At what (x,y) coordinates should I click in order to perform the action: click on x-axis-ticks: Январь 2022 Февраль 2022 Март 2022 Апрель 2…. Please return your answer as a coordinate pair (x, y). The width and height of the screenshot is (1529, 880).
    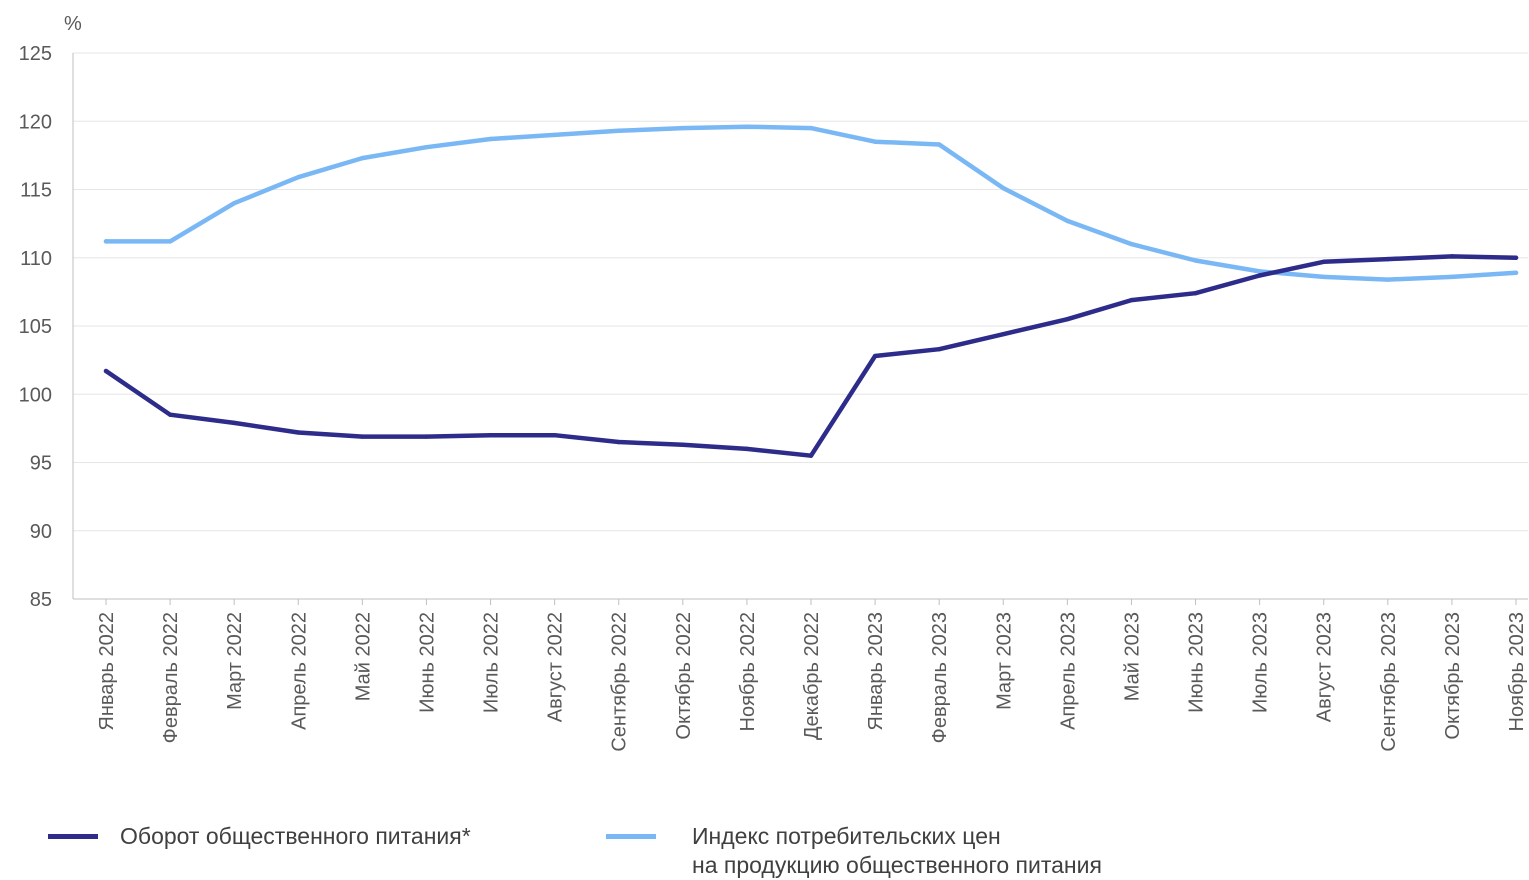
    Looking at the image, I should click on (812, 682).